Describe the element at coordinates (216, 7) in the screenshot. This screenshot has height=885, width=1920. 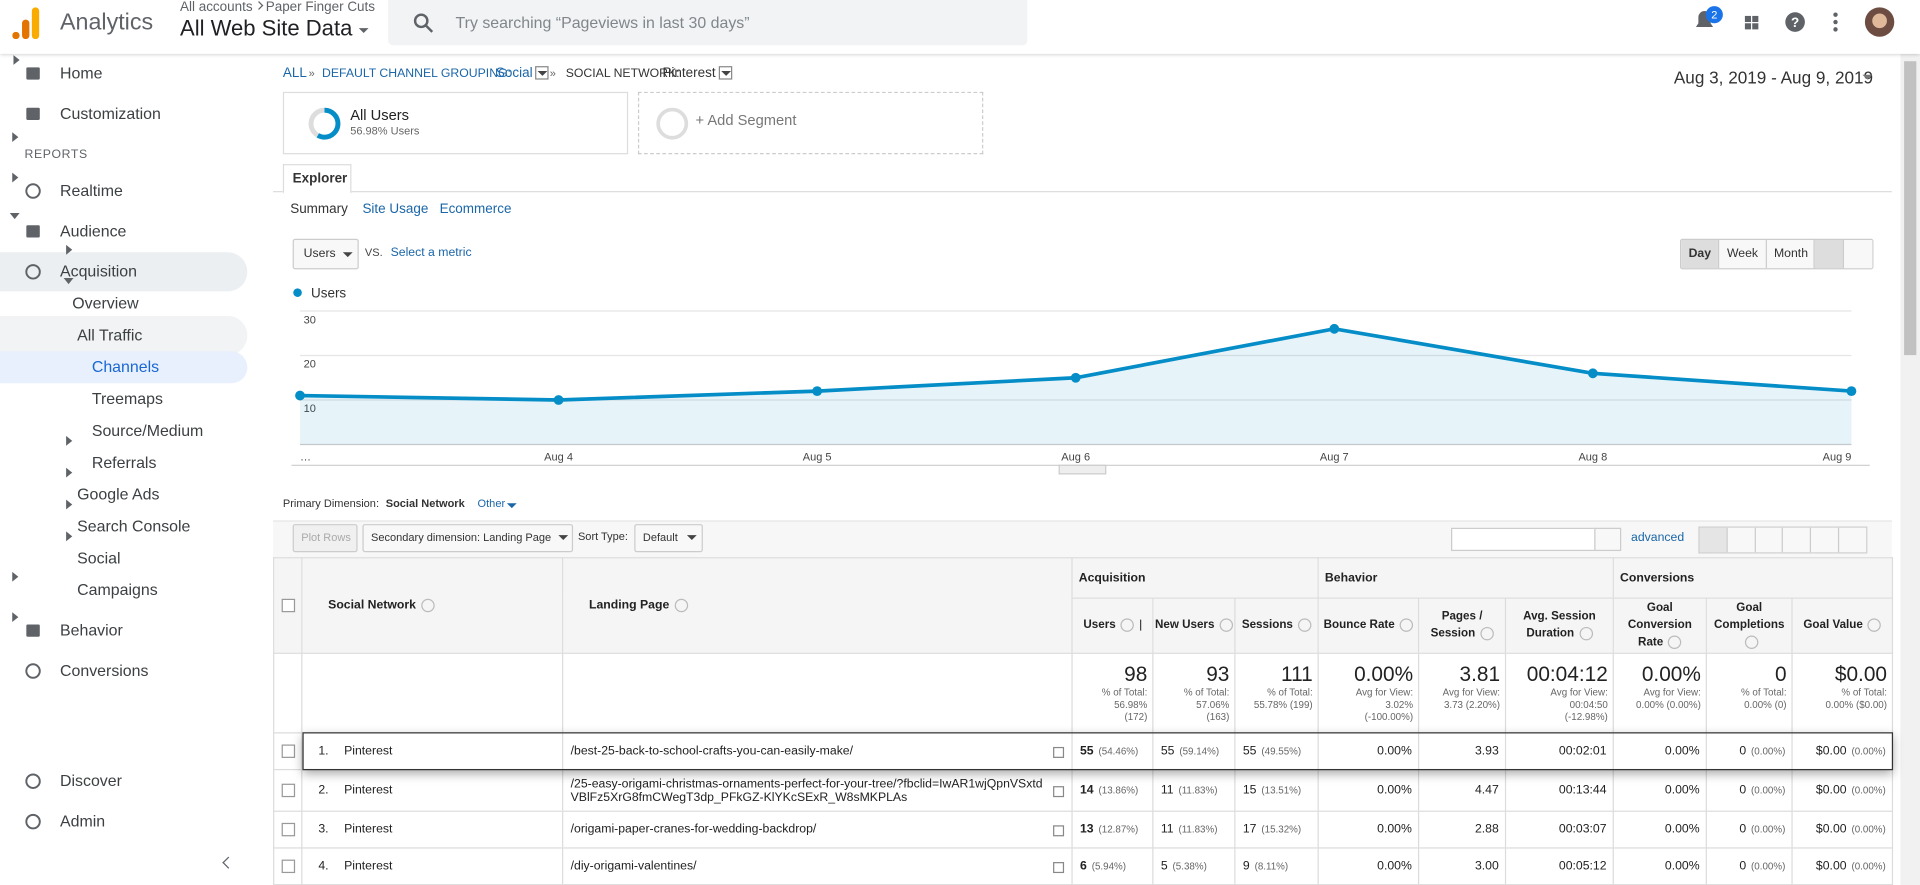
I see `account-link: All accounts` at that location.